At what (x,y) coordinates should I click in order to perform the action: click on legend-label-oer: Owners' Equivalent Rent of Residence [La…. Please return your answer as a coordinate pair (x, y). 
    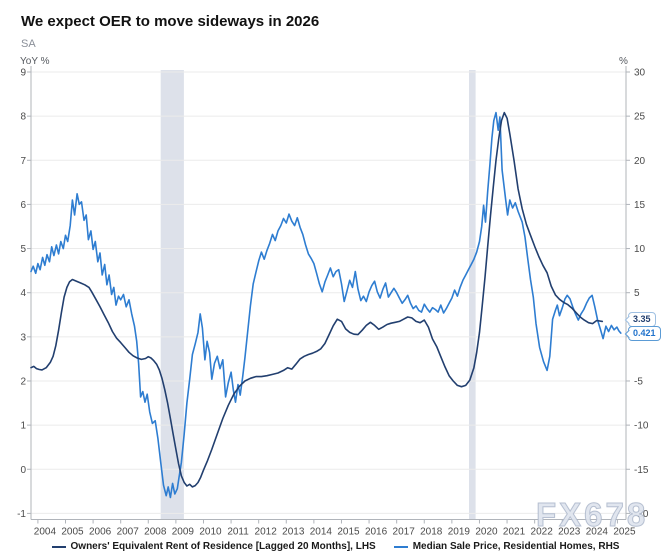
    Looking at the image, I should click on (223, 546).